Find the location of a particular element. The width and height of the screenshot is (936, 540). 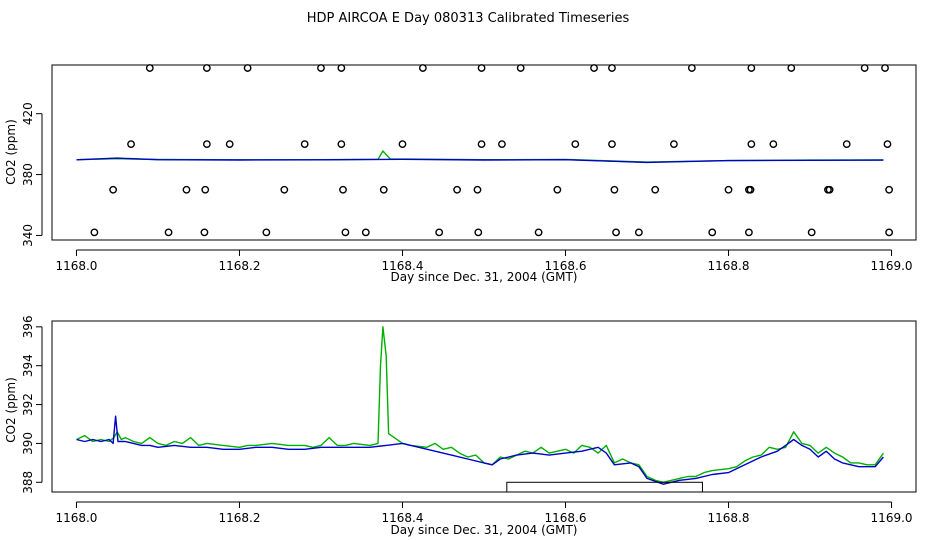

bottom-annotation is located at coordinates (604, 487).